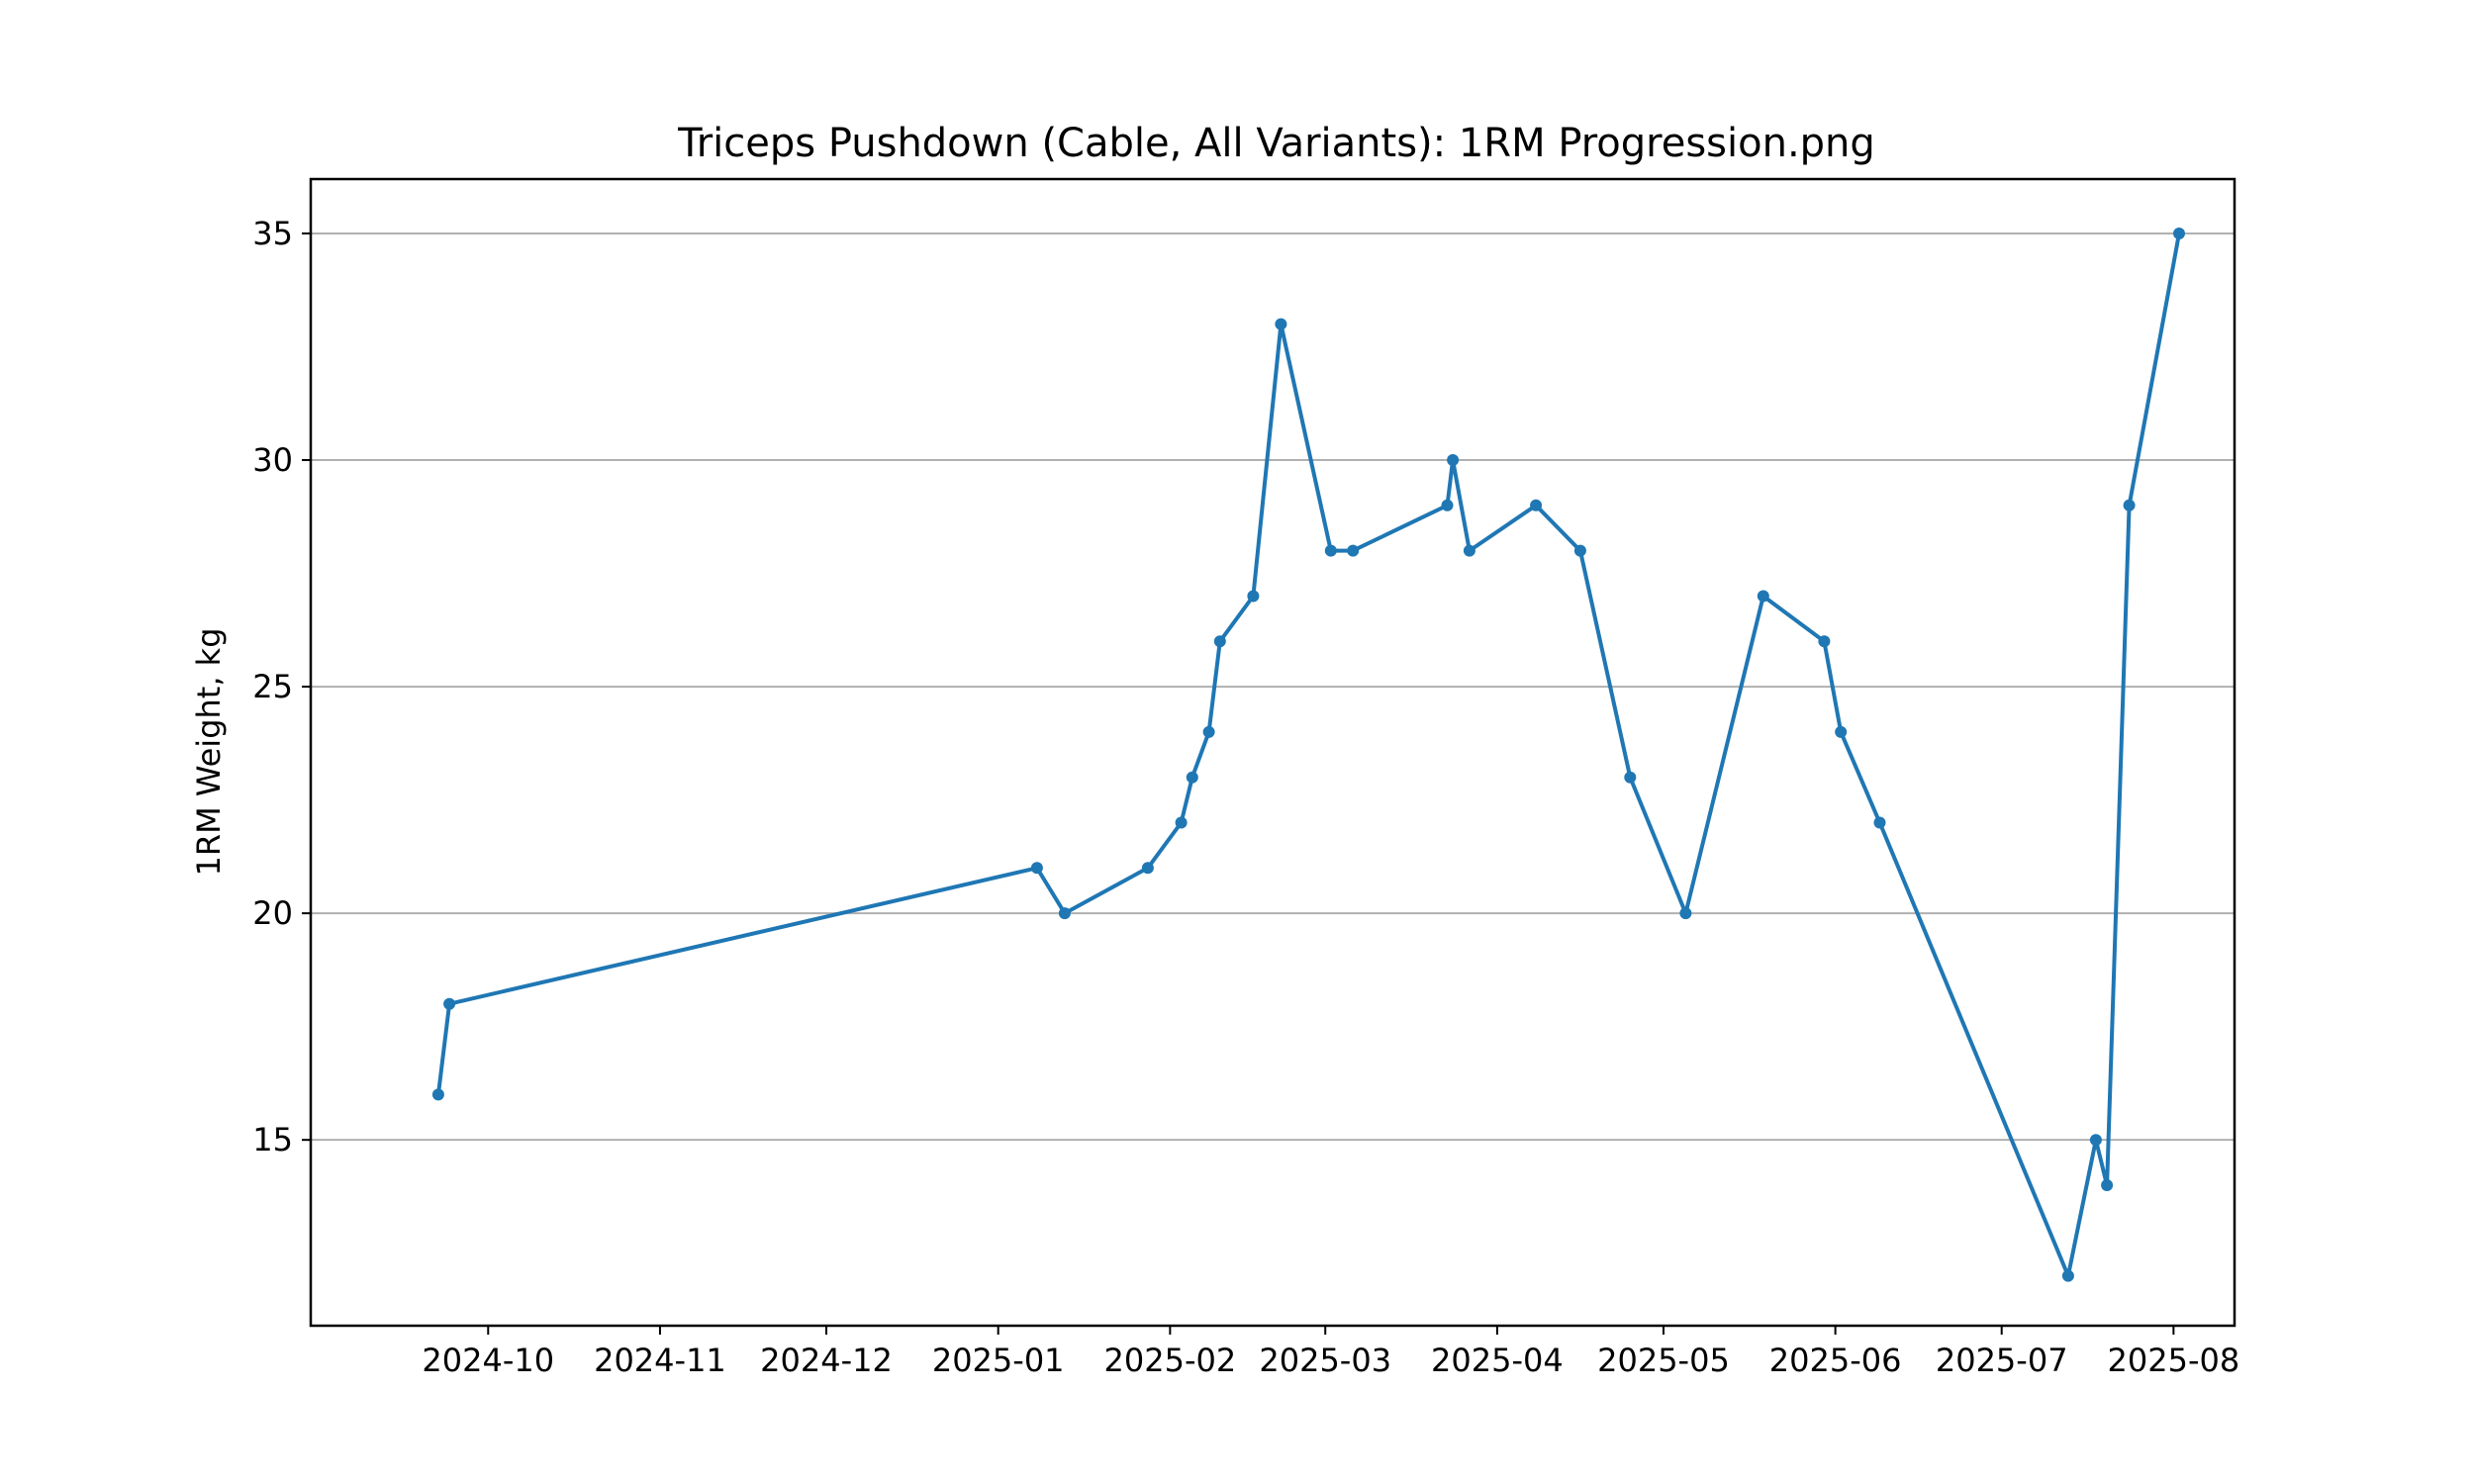 The width and height of the screenshot is (2474, 1484). I want to click on x-tick-label: 2025-08, so click(2174, 1360).